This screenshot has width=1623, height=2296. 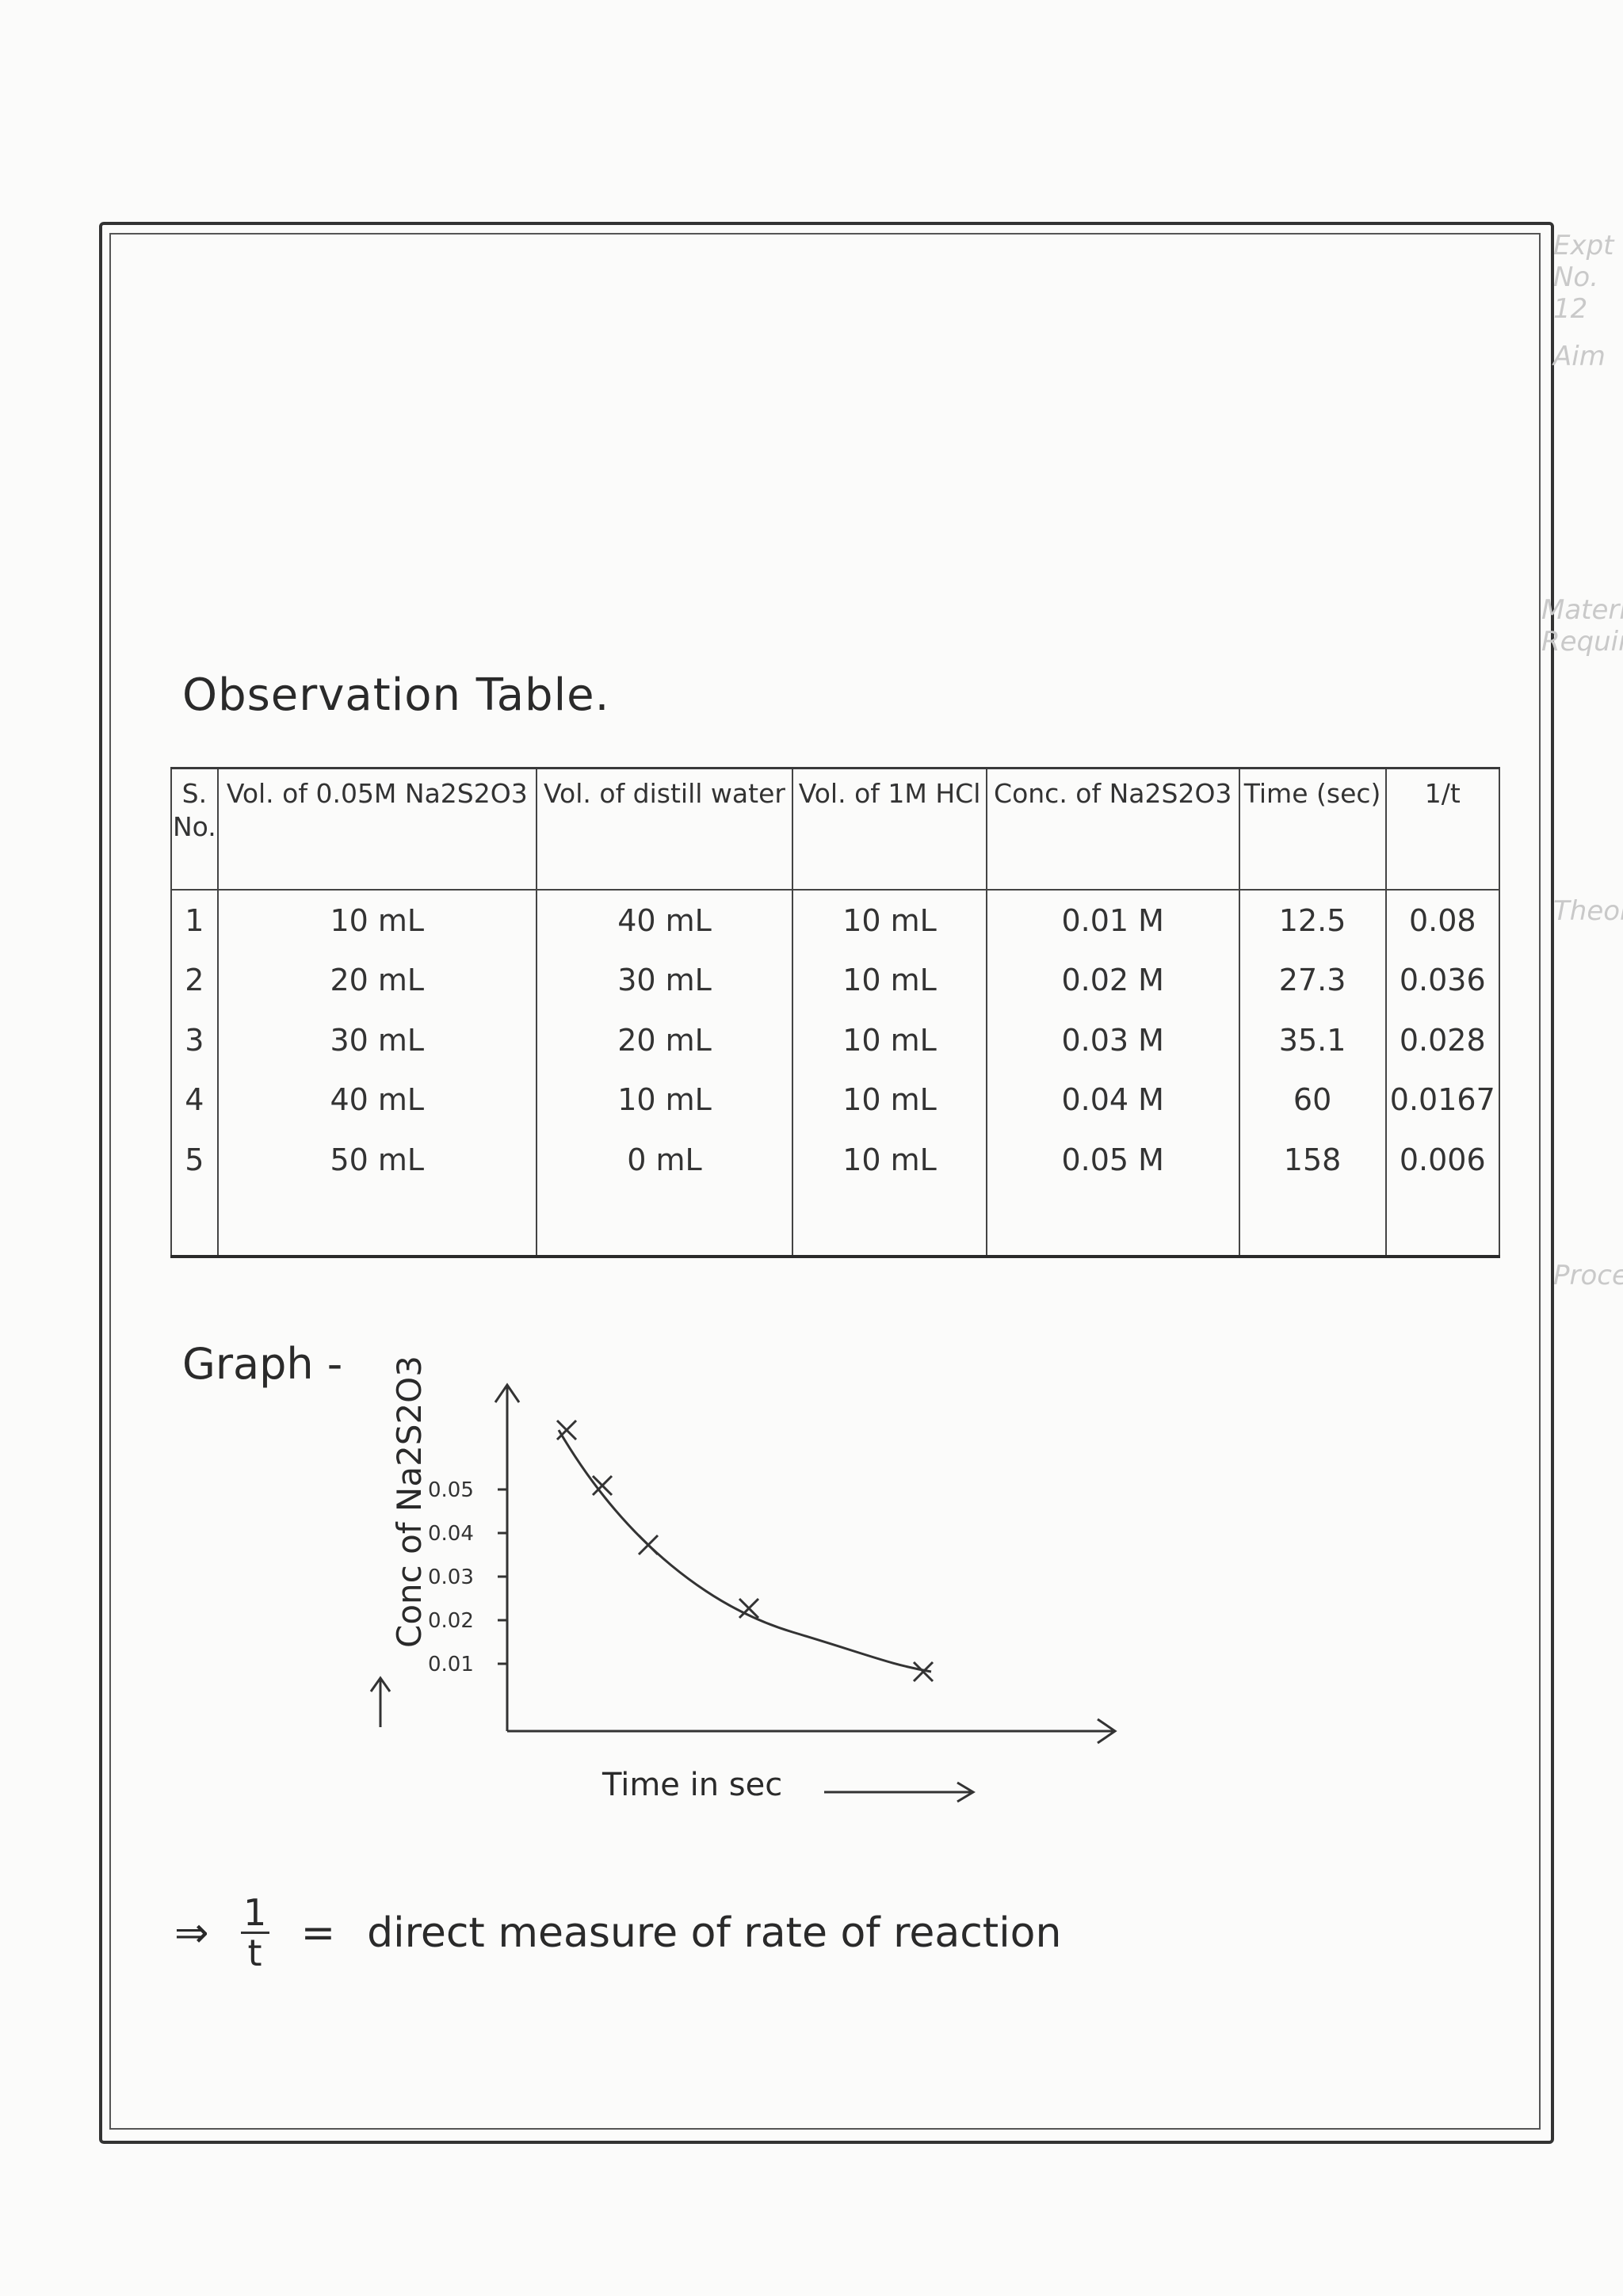 What do you see at coordinates (377, 1100) in the screenshot?
I see `cell-vol-thiosulfate: 40 mL` at bounding box center [377, 1100].